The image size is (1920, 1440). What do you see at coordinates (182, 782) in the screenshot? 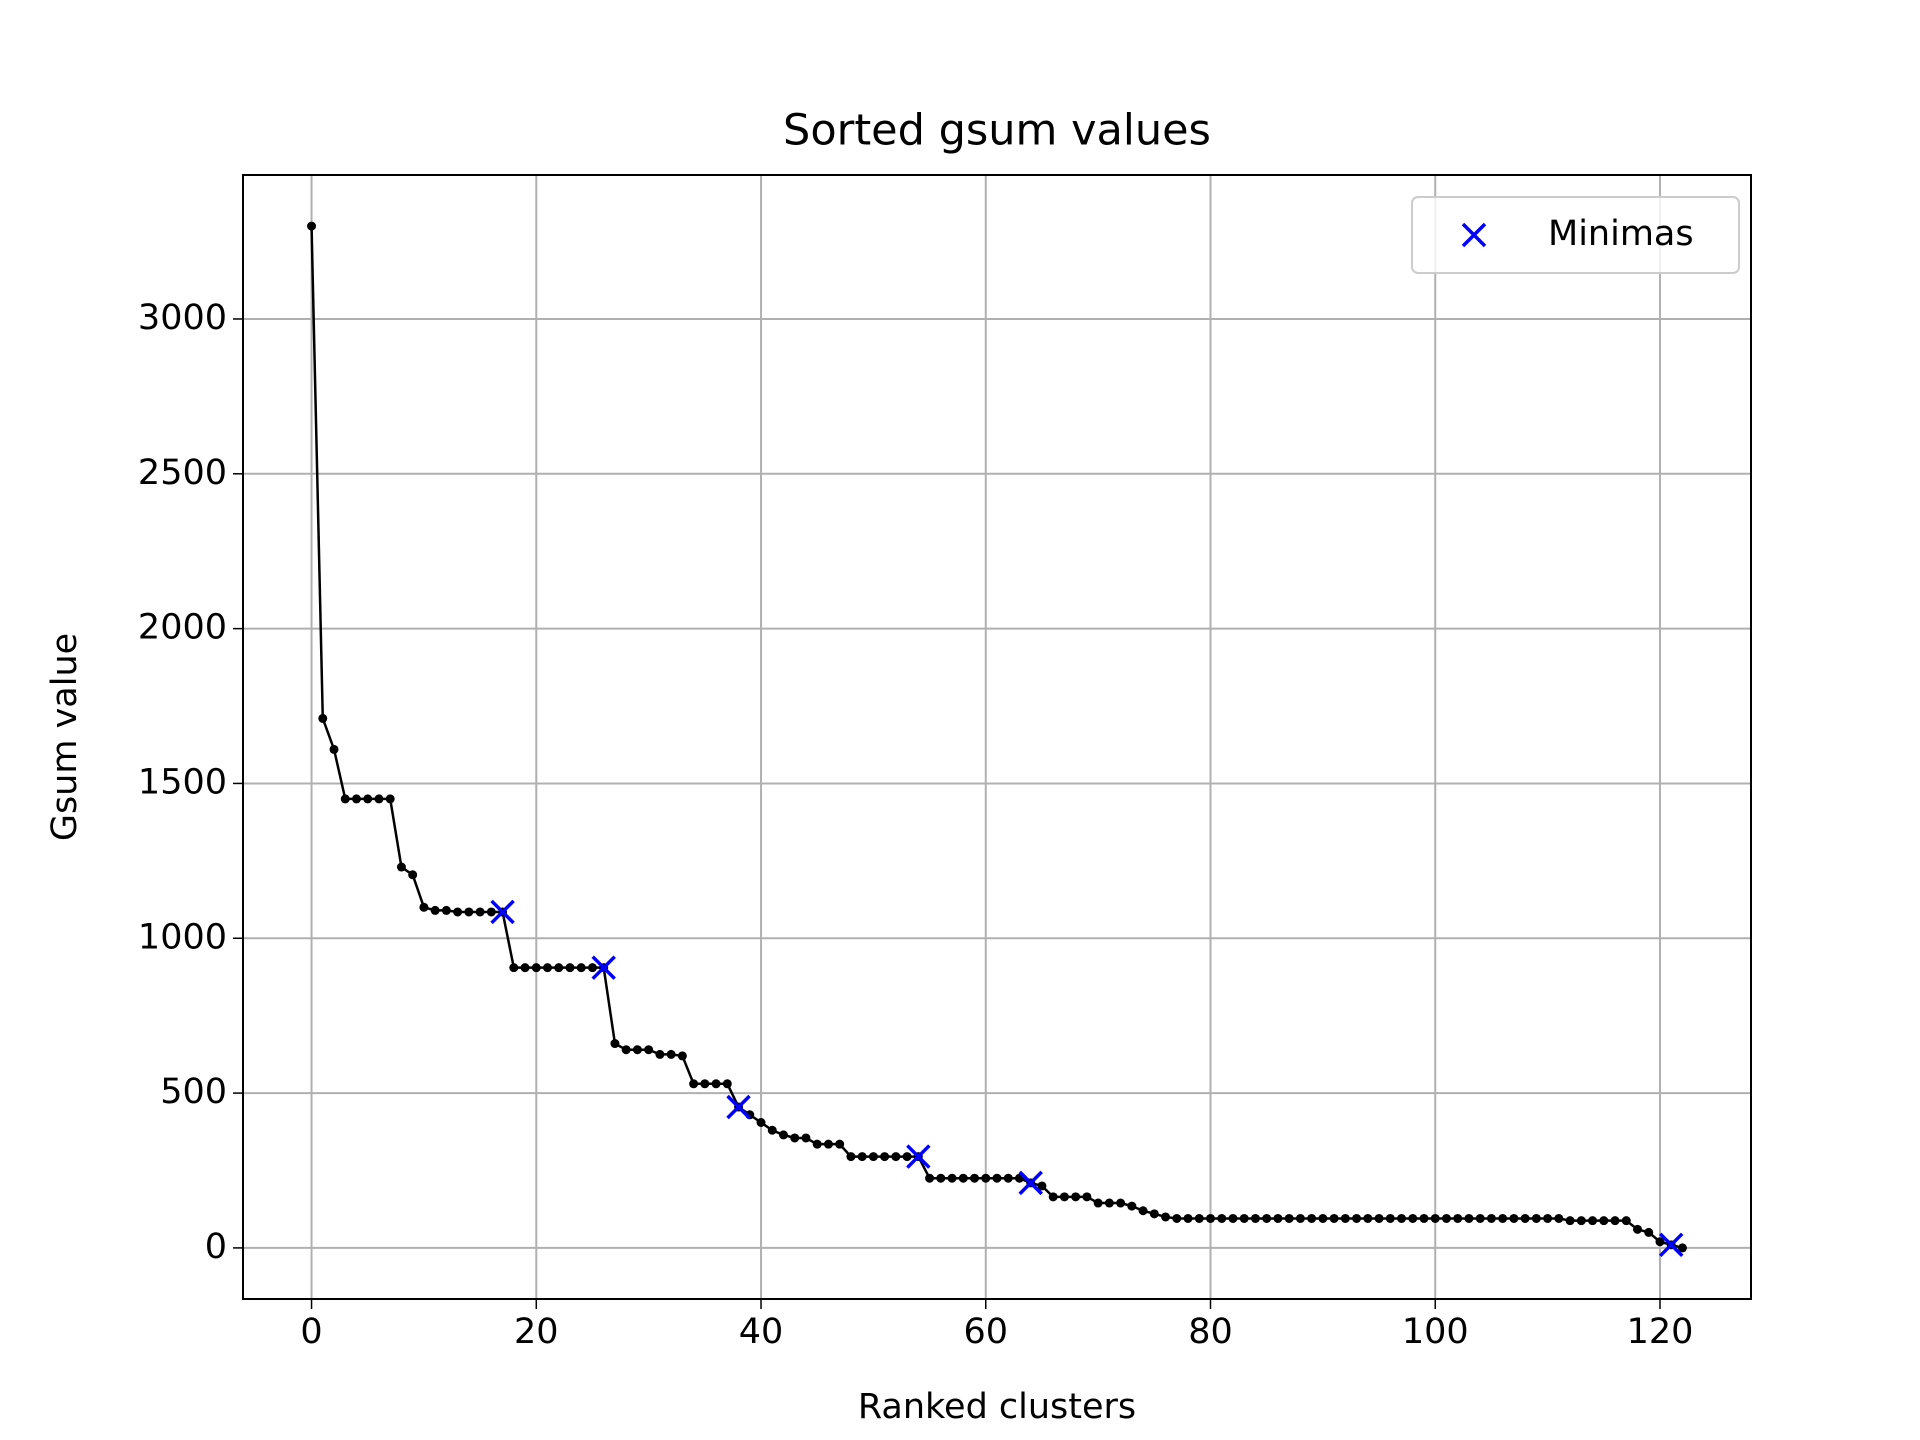
I see `y-tick-label: 1500` at bounding box center [182, 782].